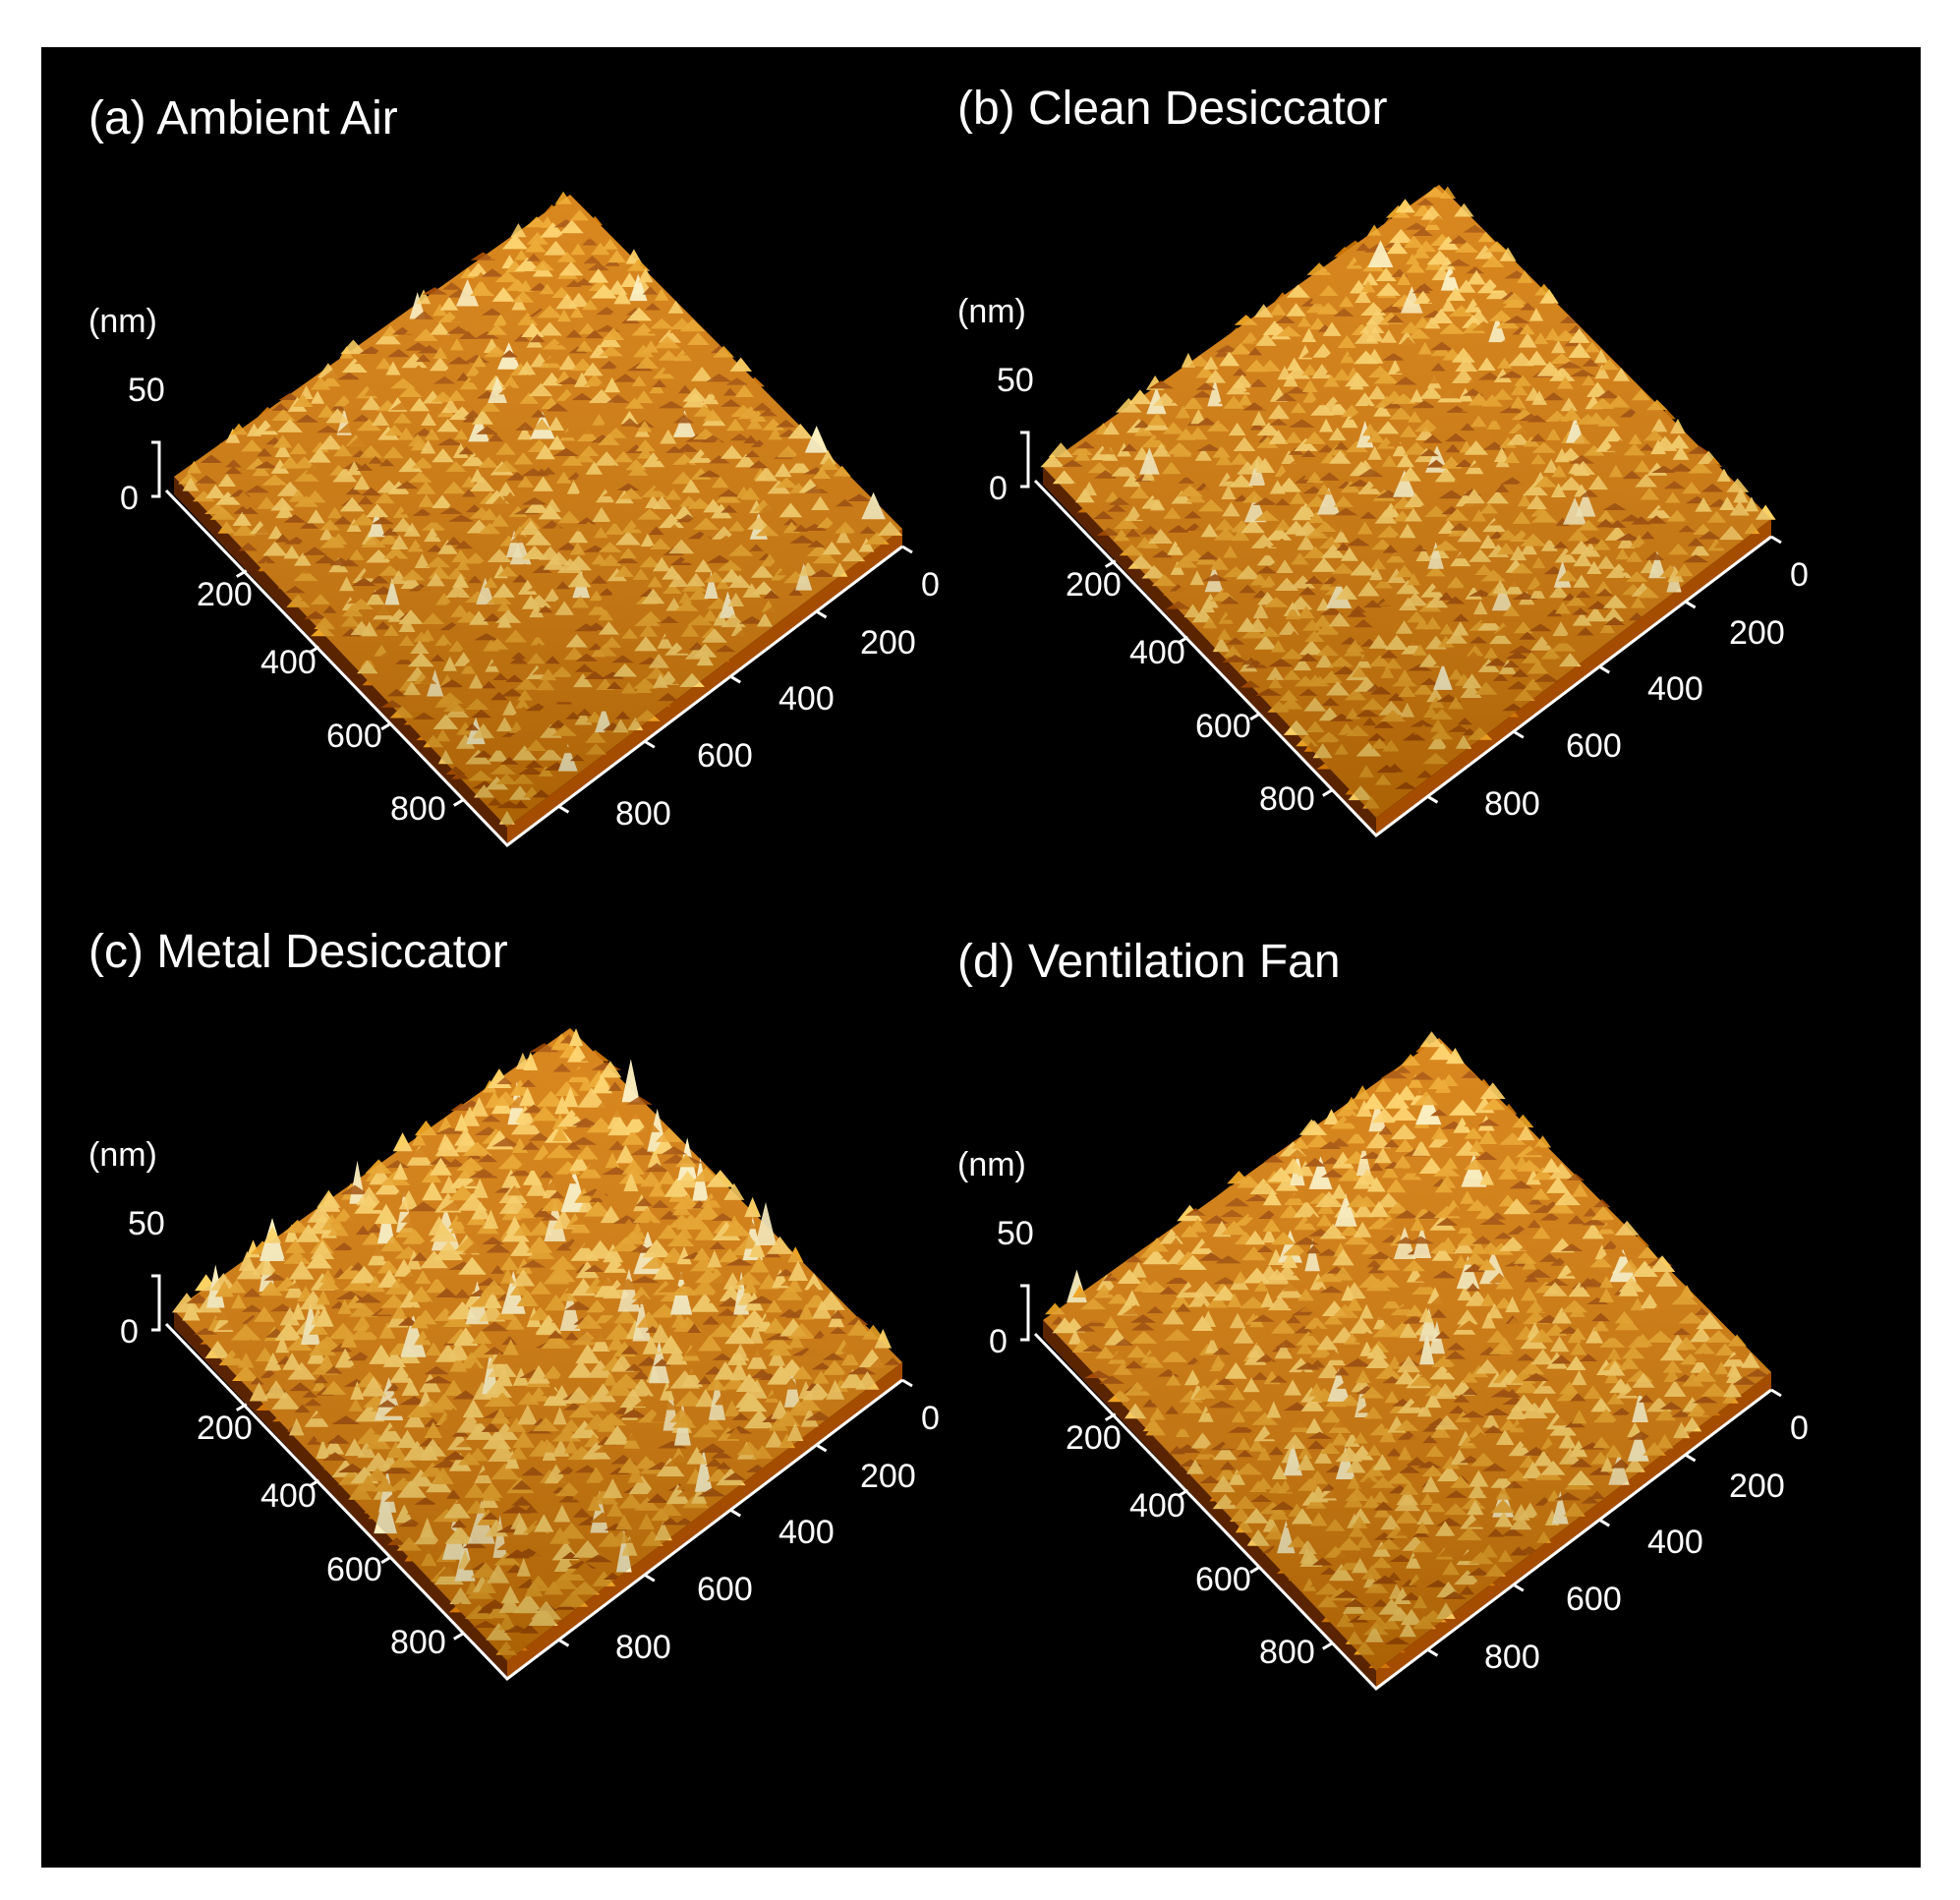  What do you see at coordinates (931, 1418) in the screenshot?
I see `y-tick-label-c: 0` at bounding box center [931, 1418].